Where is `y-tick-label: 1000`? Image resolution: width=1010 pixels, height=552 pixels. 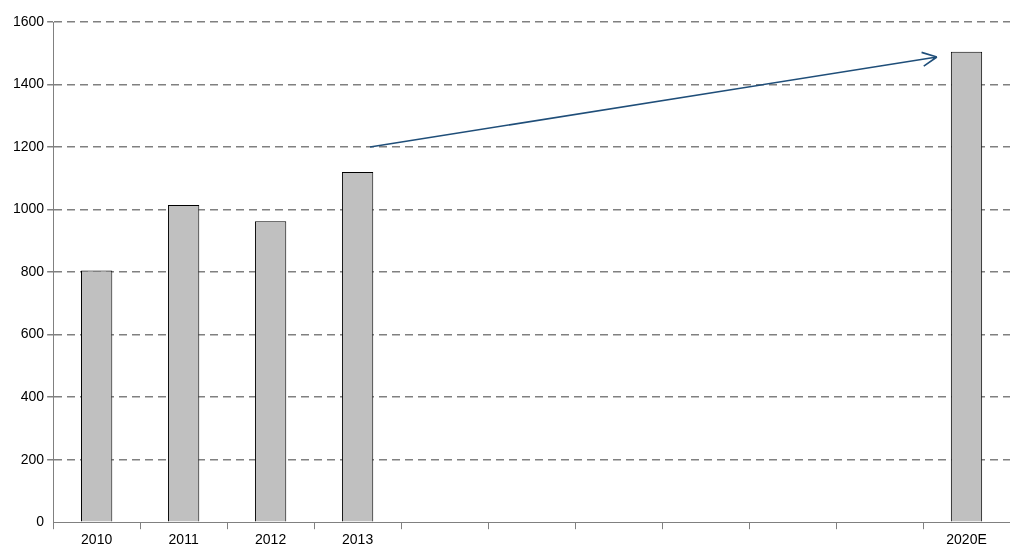 y-tick-label: 1000 is located at coordinates (28, 208).